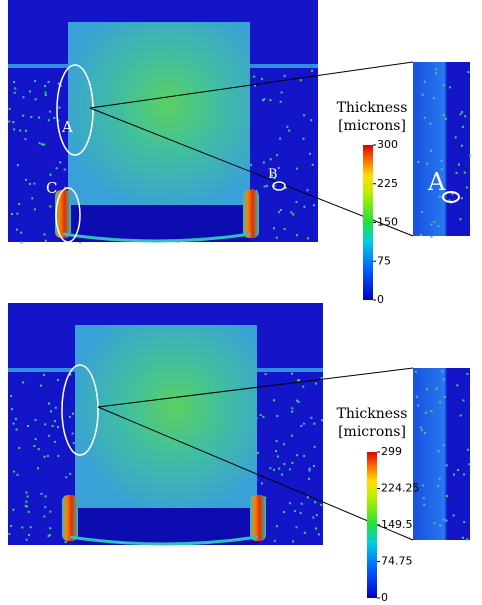 This screenshot has width=482, height=605. What do you see at coordinates (68, 215) in the screenshot?
I see `highlight-ellipse` at bounding box center [68, 215].